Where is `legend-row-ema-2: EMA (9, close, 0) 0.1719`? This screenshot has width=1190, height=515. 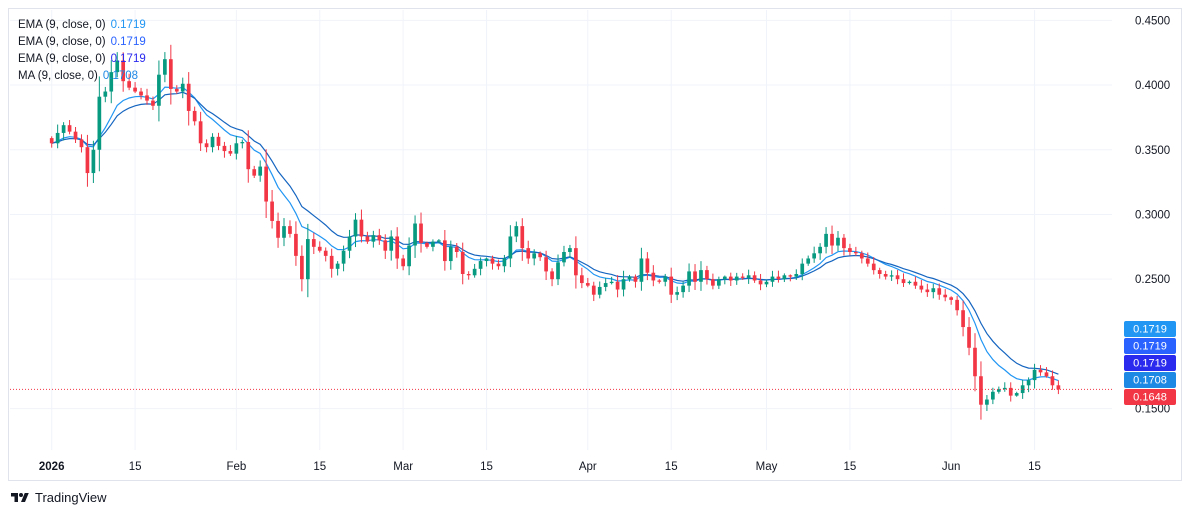 legend-row-ema-2: EMA (9, close, 0) 0.1719 is located at coordinates (82, 42).